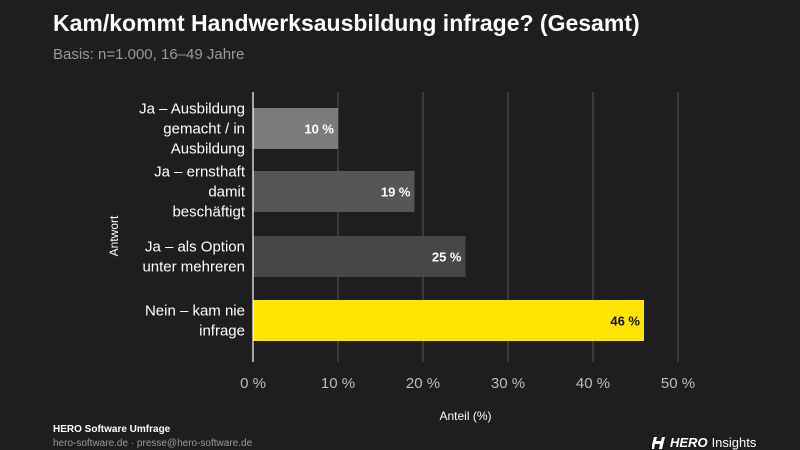  What do you see at coordinates (396, 192) in the screenshot?
I see `bar-value-label: 19 %` at bounding box center [396, 192].